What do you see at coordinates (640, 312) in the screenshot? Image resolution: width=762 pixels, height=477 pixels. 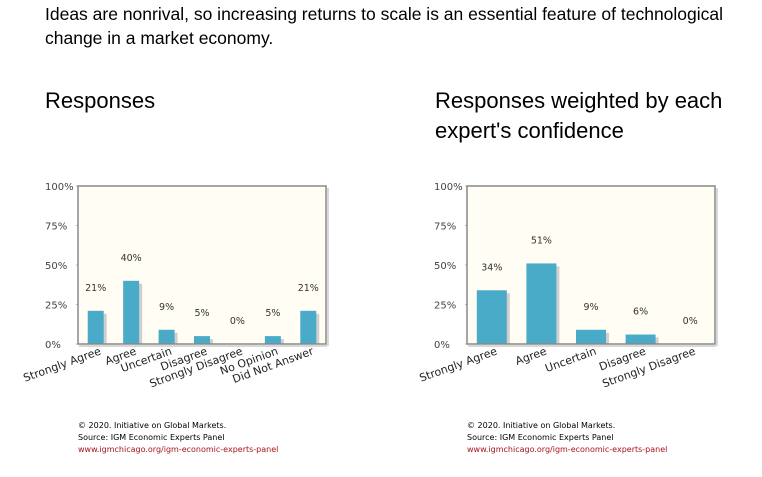 I see `bar-value-label: 6%` at bounding box center [640, 312].